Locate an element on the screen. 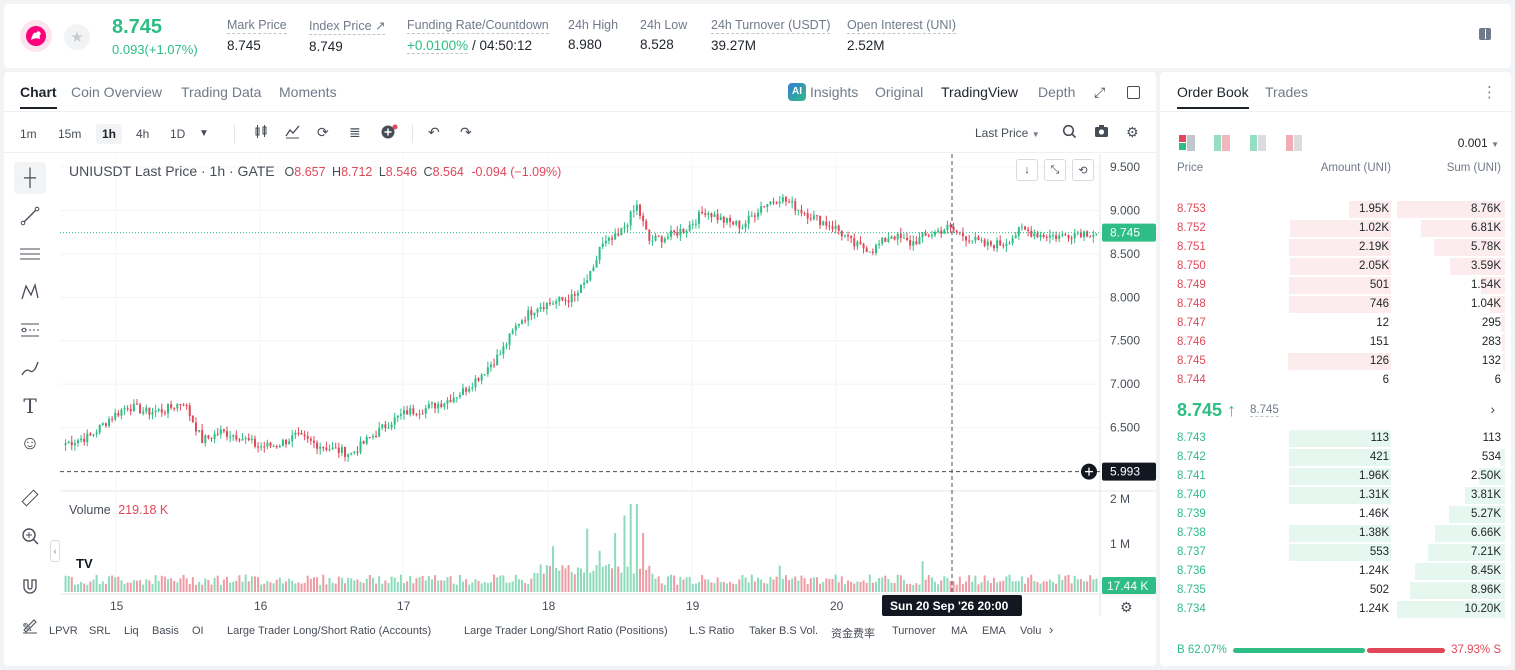 This screenshot has width=1515, height=670. camera-icon is located at coordinates (1101, 132).